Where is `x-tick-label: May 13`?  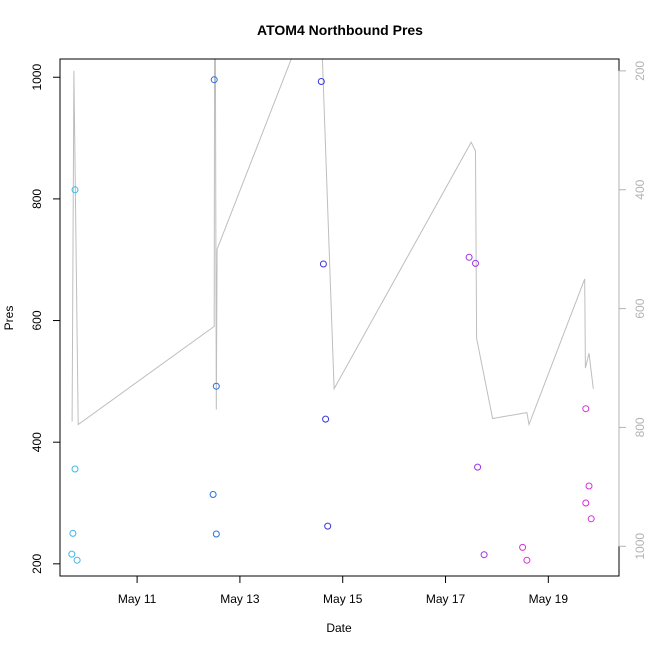
x-tick-label: May 13 is located at coordinates (240, 599).